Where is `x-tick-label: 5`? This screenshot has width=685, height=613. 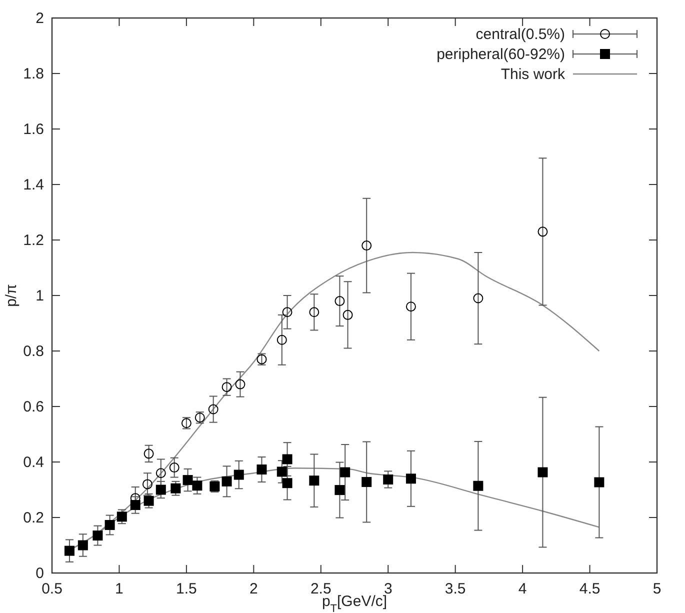 x-tick-label: 5 is located at coordinates (657, 589).